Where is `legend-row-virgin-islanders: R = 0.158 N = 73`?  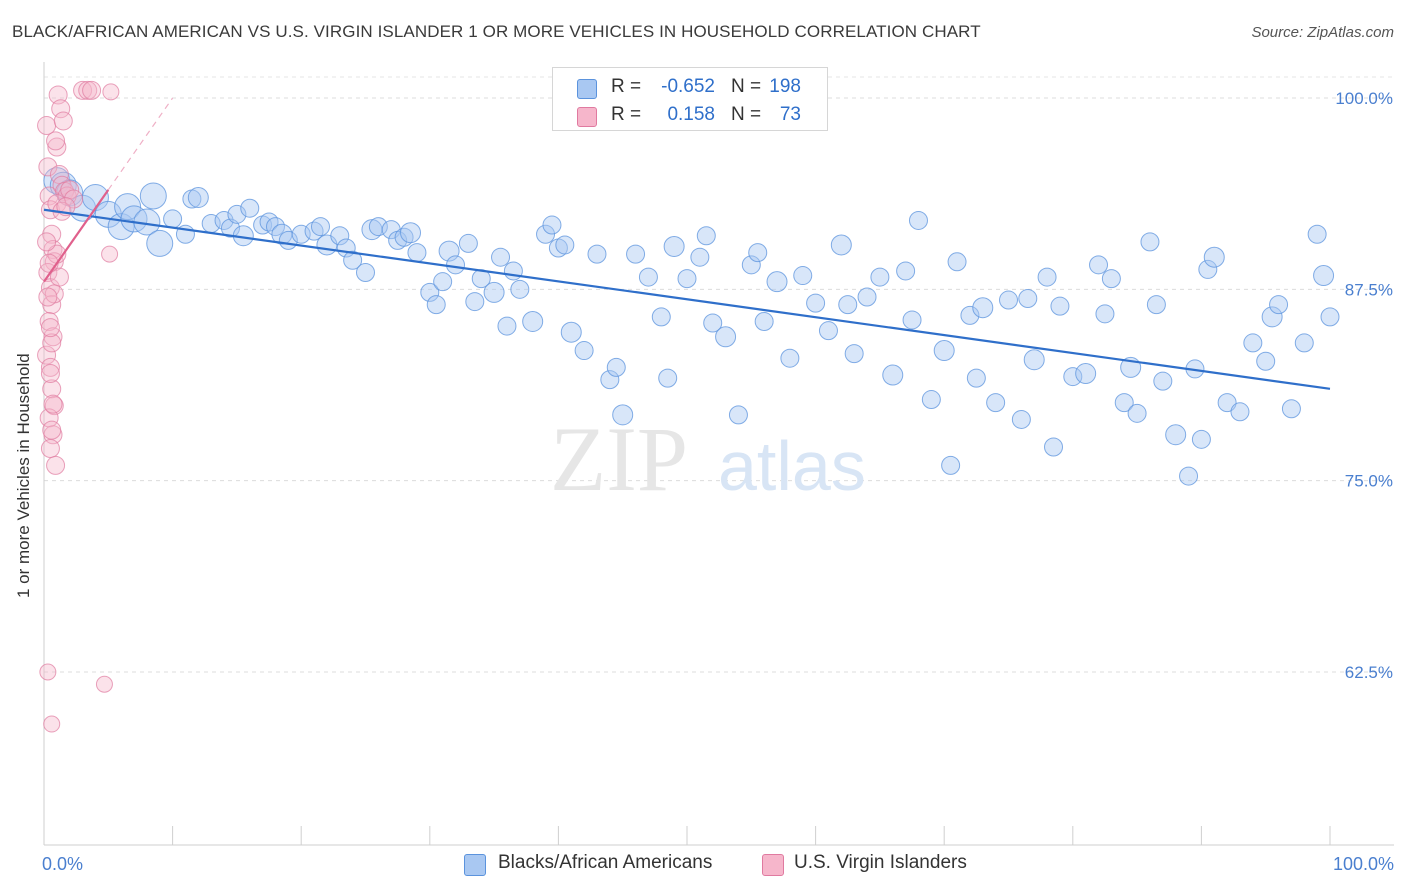 legend-row-virgin-islanders: R = 0.158 N = 73 is located at coordinates (690, 115).